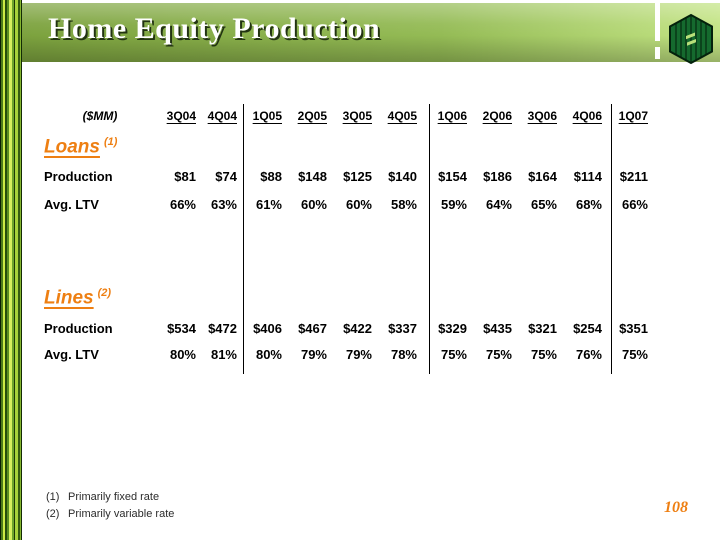 The width and height of the screenshot is (720, 540). What do you see at coordinates (222, 328) in the screenshot?
I see `cell-value: $472` at bounding box center [222, 328].